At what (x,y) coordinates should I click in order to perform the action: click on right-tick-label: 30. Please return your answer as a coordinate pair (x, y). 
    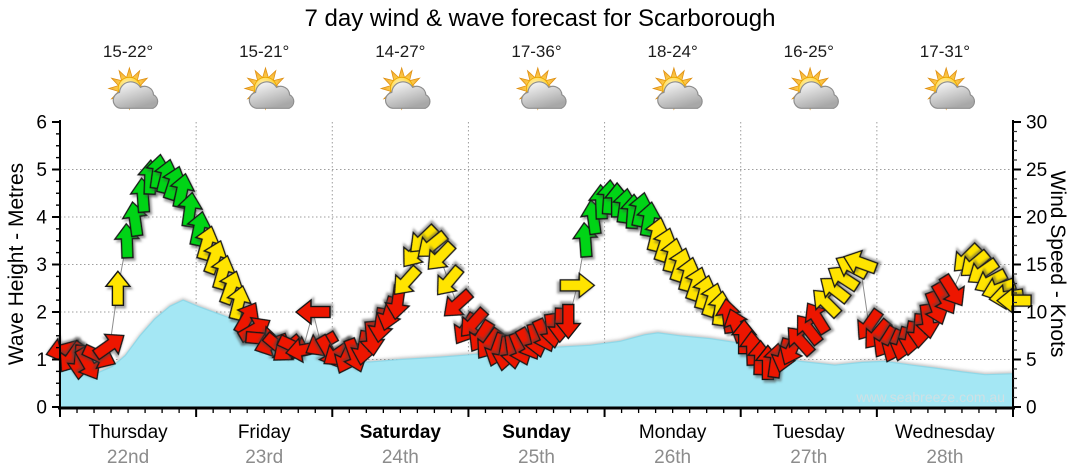
    Looking at the image, I should click on (1036, 123).